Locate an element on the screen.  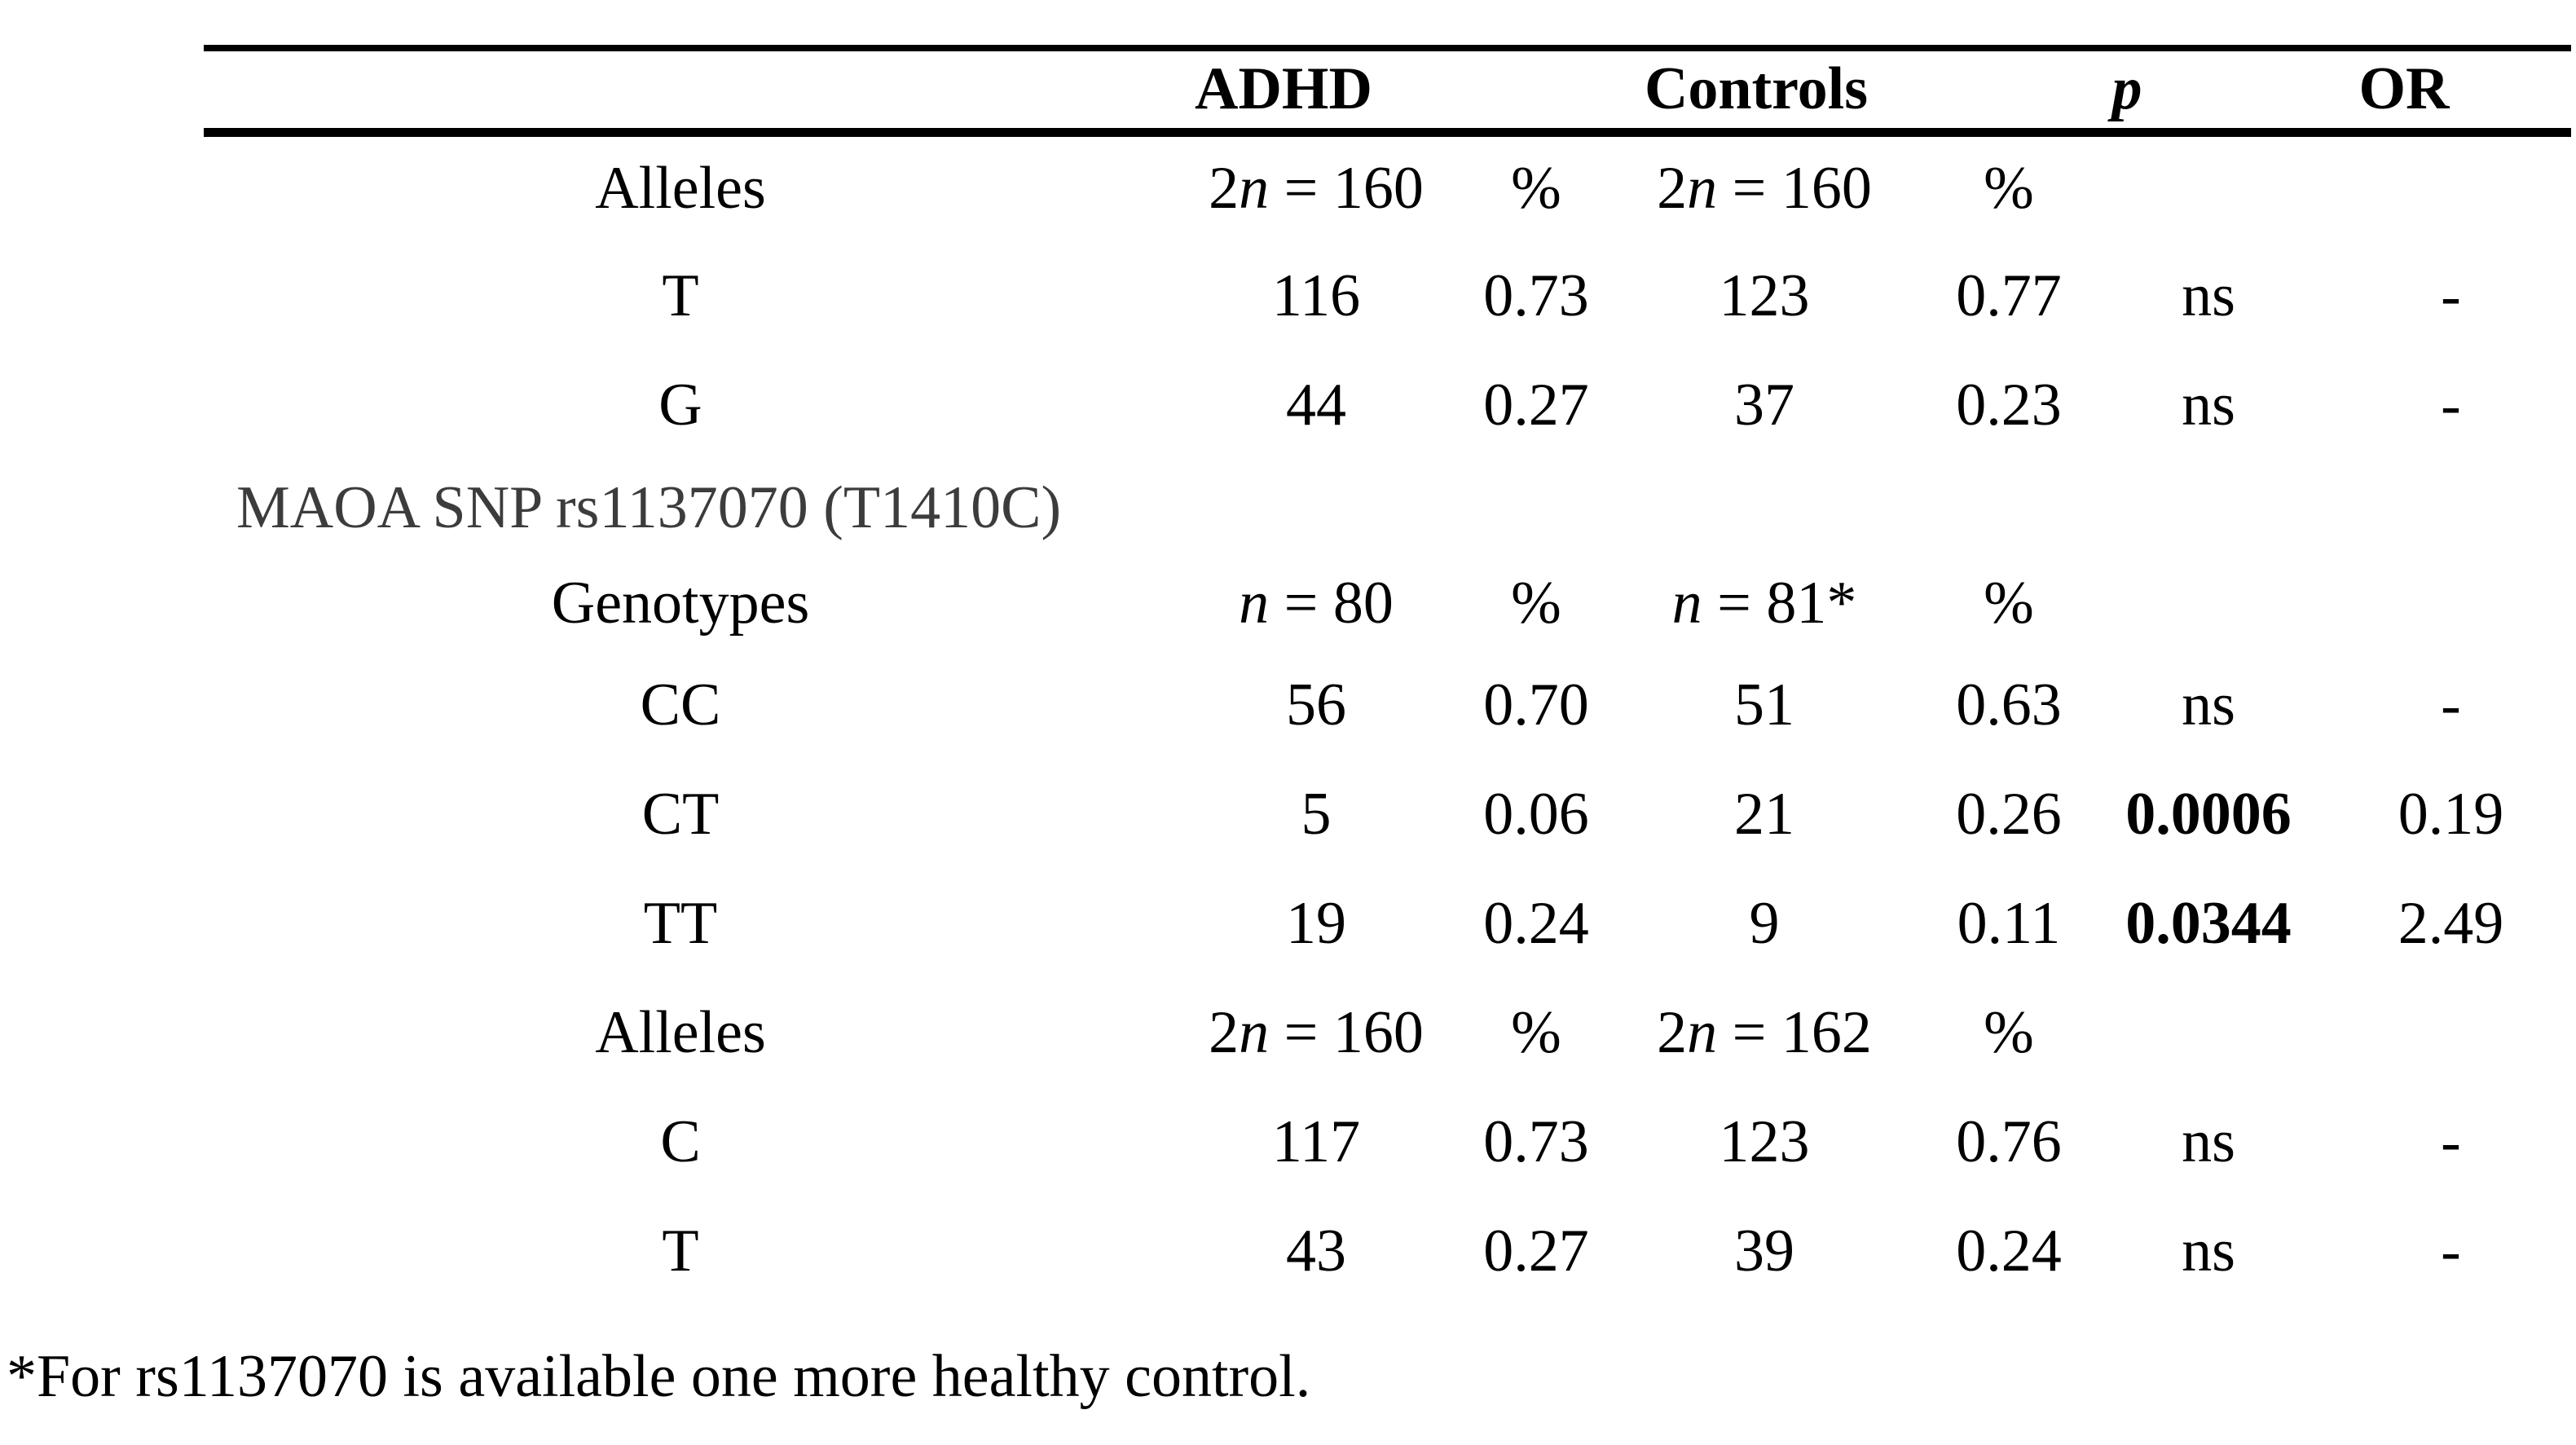
table-row: MAOA SNP rs1137070 (T1410C) is located at coordinates (1387, 508).